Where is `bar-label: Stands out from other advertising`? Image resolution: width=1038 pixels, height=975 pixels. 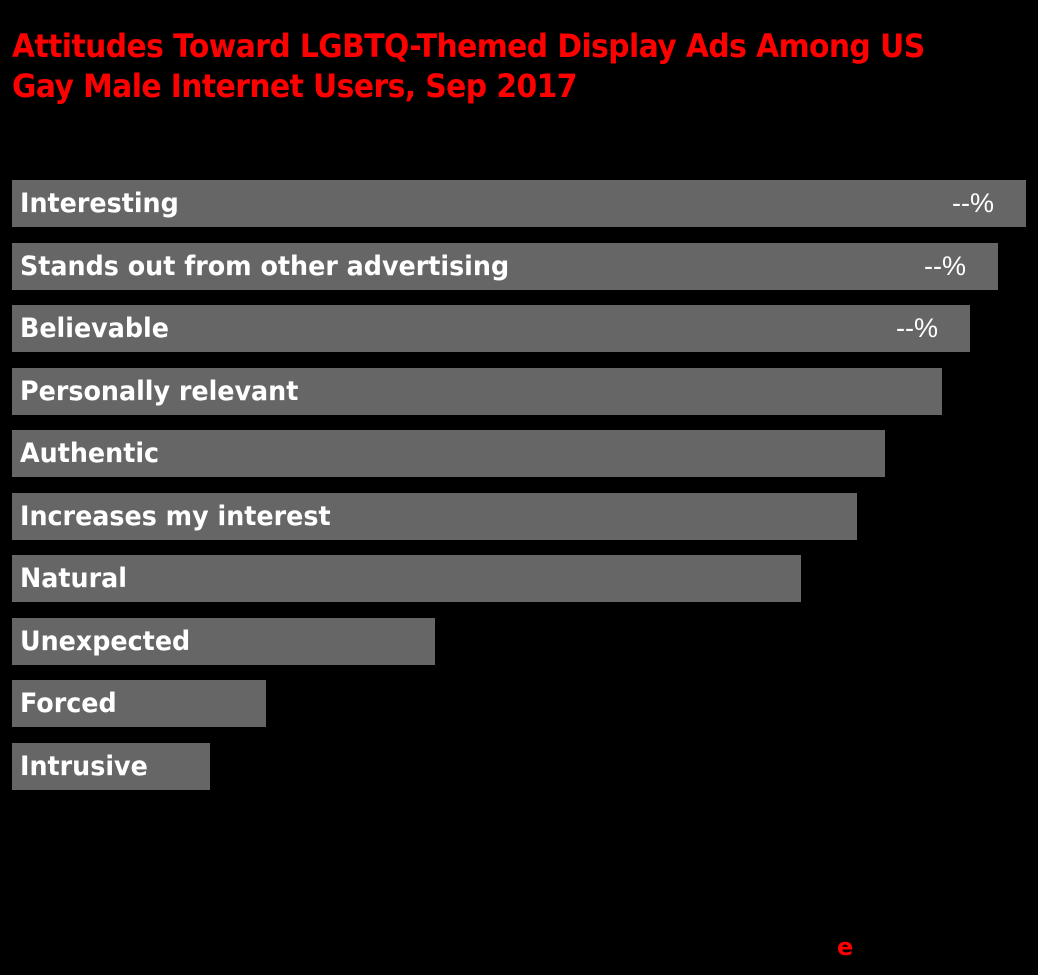
bar-label: Stands out from other advertising is located at coordinates (265, 266).